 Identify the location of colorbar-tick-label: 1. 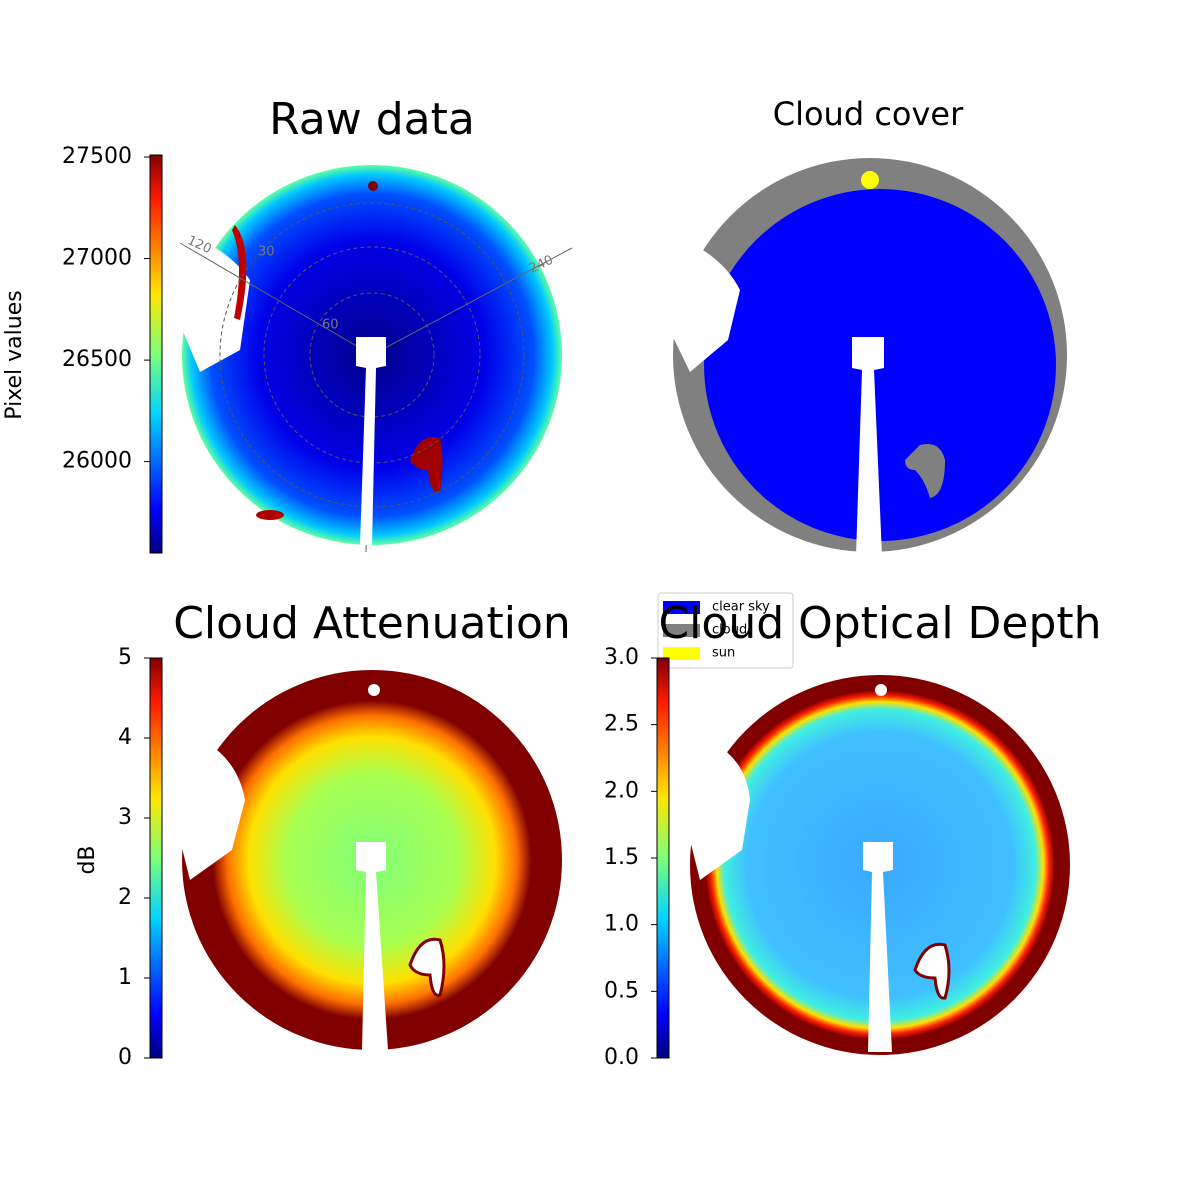
(125, 977).